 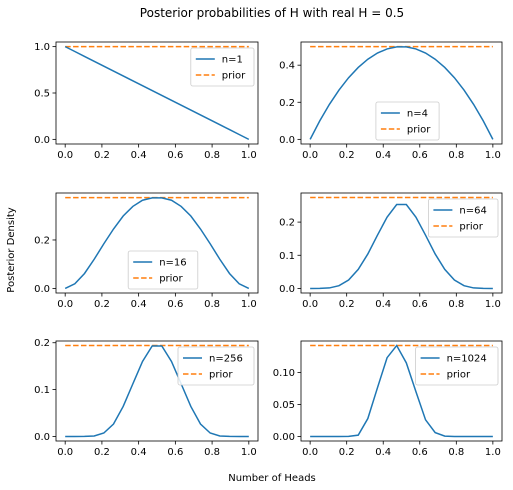 I want to click on y-axis-label: Posterior Density, so click(x=11, y=249).